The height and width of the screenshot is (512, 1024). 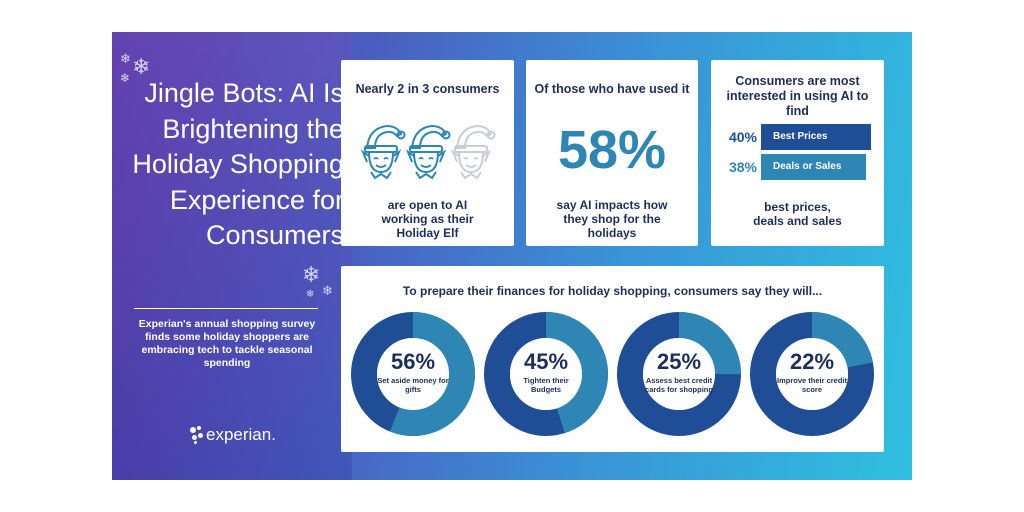 What do you see at coordinates (679, 361) in the screenshot?
I see `donut-value-label: 25%` at bounding box center [679, 361].